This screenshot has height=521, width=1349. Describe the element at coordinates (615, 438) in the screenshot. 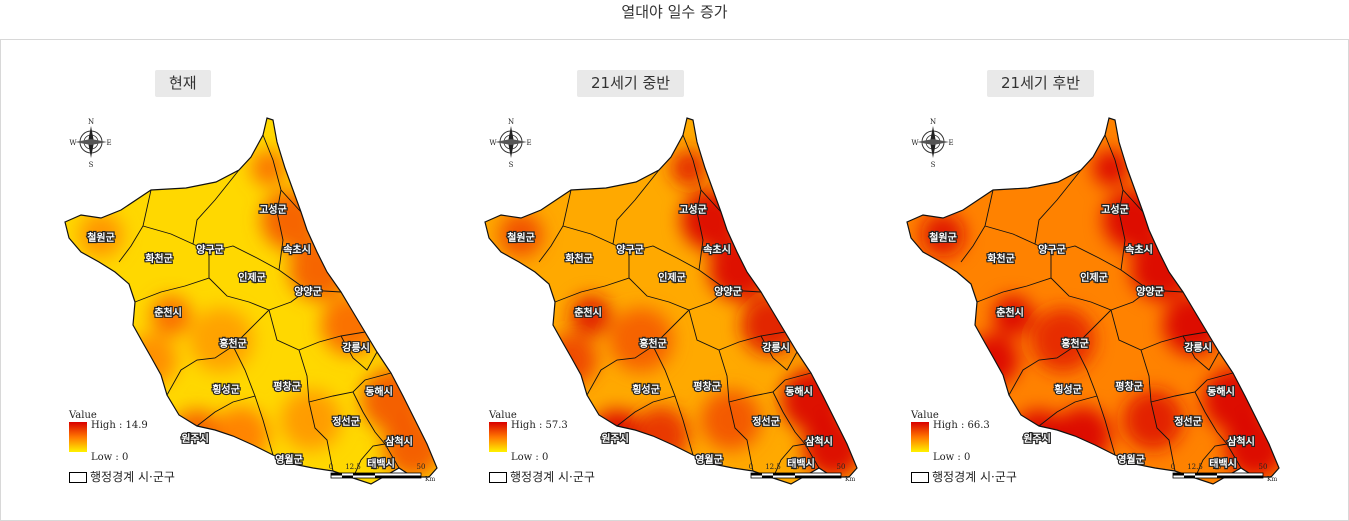

I see `region-label: 원주시` at that location.